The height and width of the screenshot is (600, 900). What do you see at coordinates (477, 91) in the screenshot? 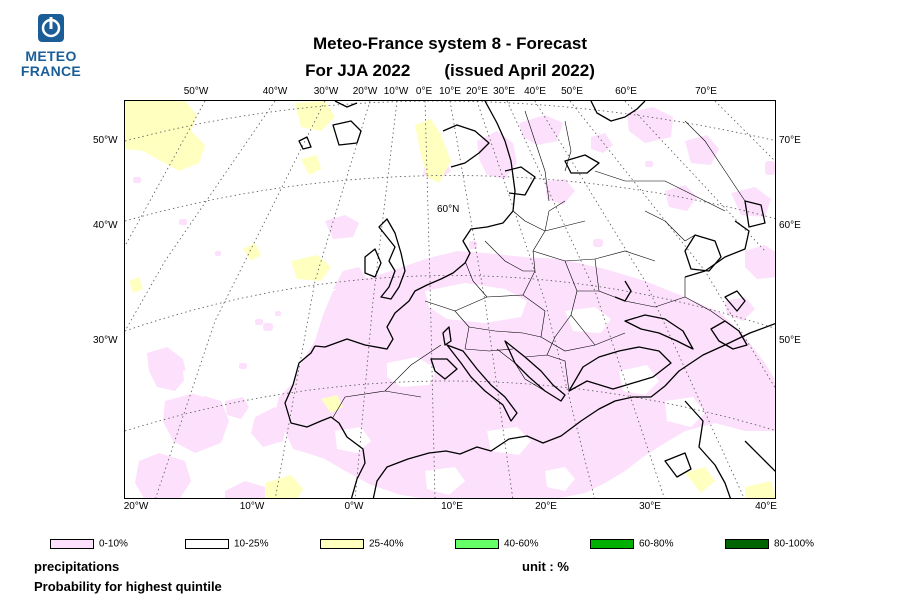
I see `top-longitude-label: 20°E` at bounding box center [477, 91].